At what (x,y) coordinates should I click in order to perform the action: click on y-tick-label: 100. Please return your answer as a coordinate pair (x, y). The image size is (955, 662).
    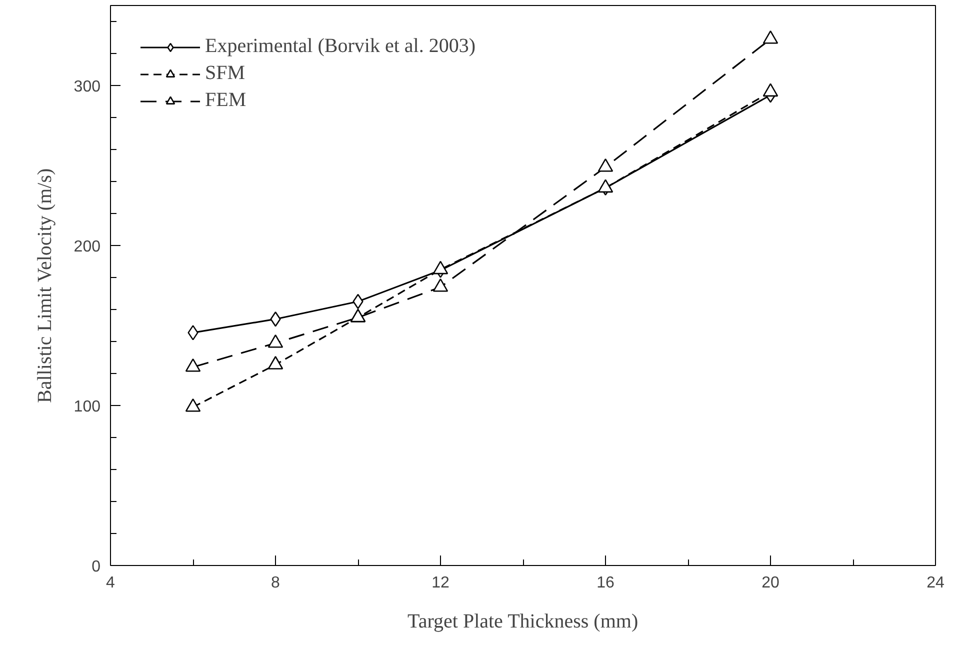
    Looking at the image, I should click on (87, 407).